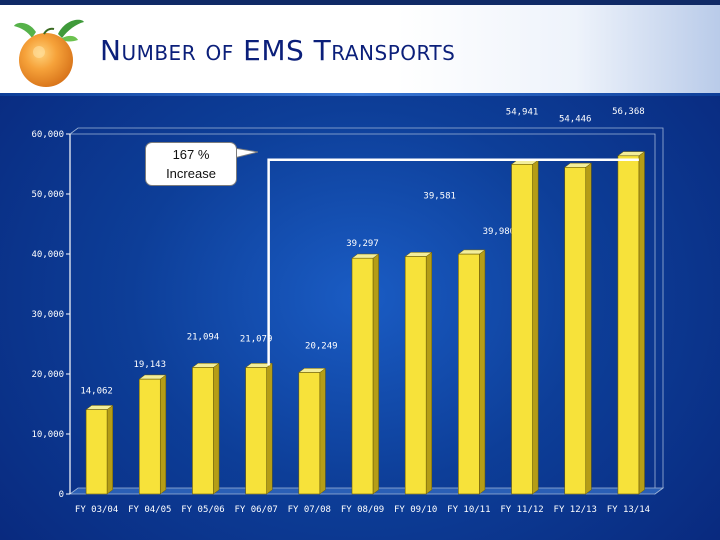 The width and height of the screenshot is (720, 540). I want to click on x-tick-label: FY 08/09, so click(362, 510).